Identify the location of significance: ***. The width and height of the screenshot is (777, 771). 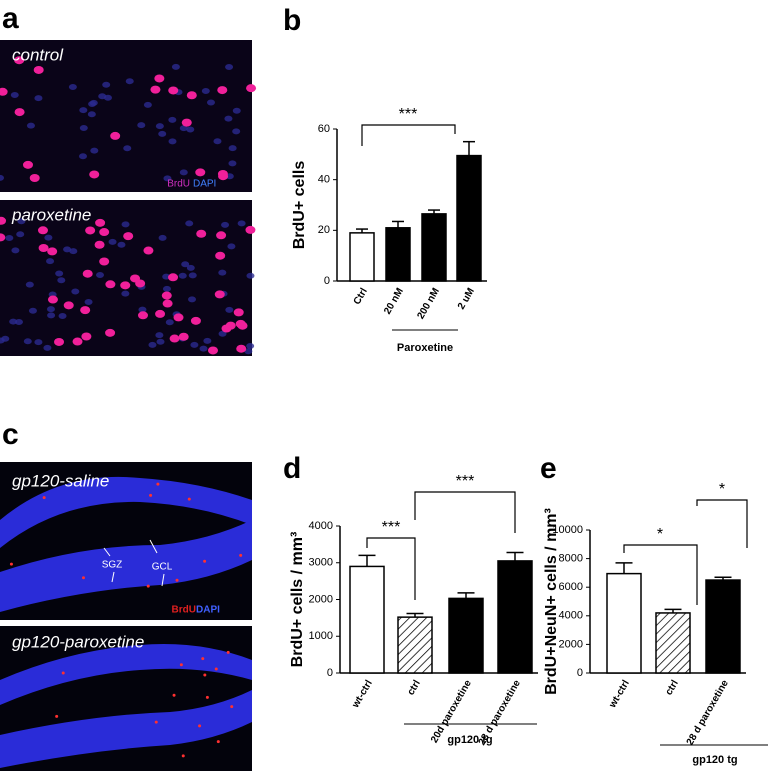
(391, 527).